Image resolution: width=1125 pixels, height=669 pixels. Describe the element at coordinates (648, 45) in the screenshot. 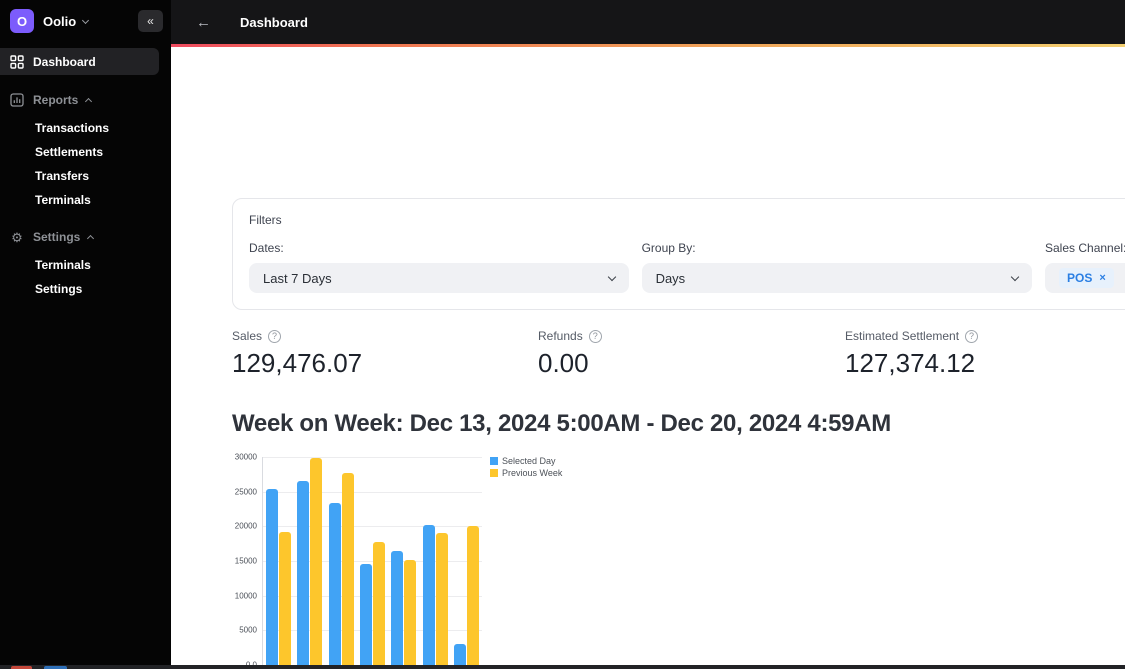

I see `accent-gradient-line` at that location.